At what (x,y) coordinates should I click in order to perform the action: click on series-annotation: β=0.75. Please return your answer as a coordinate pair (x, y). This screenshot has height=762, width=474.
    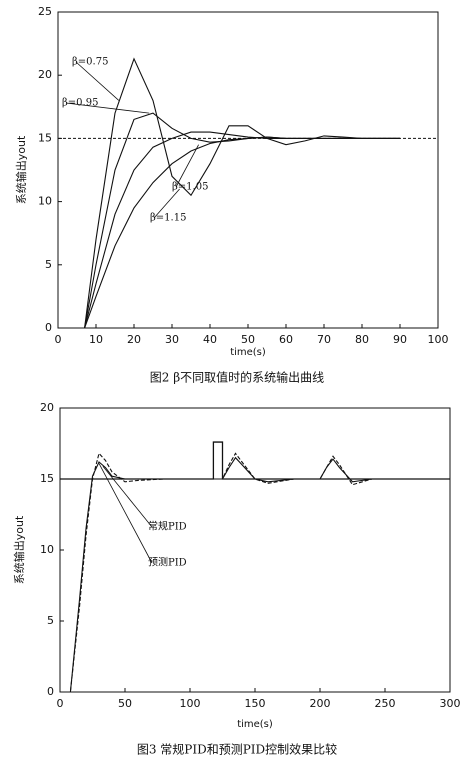
    Looking at the image, I should click on (90, 62).